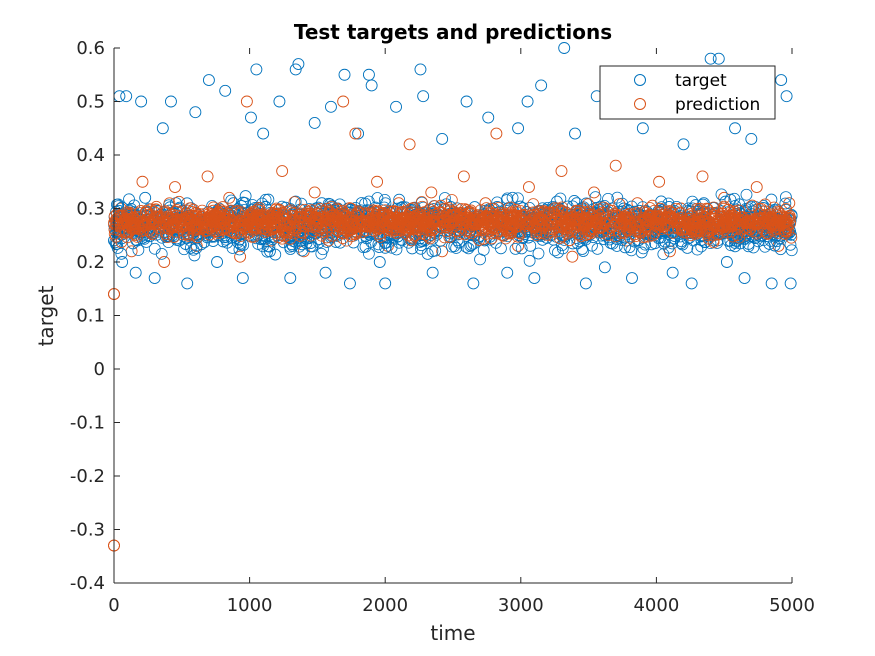  I want to click on x-tick-label: 1000, so click(250, 605).